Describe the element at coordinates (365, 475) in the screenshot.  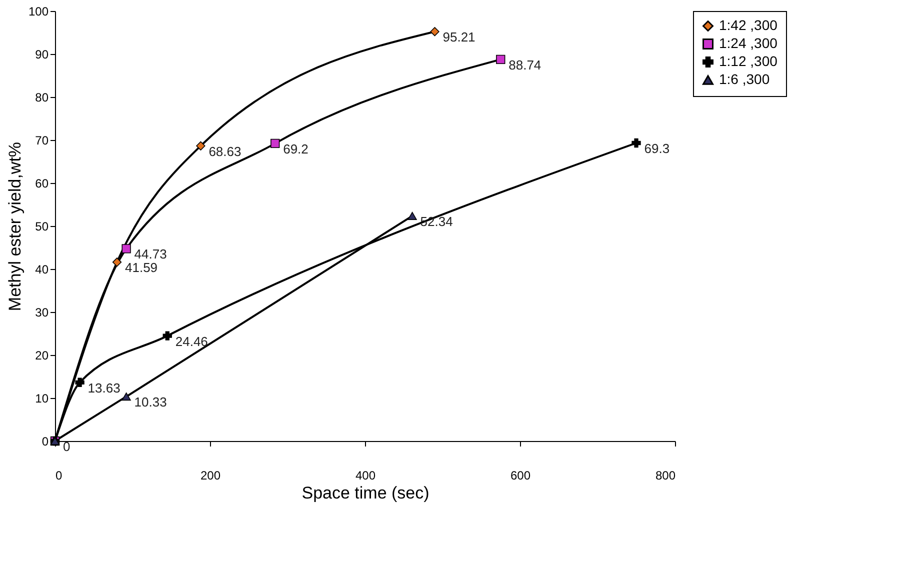
I see `x-tick-label: 400` at that location.